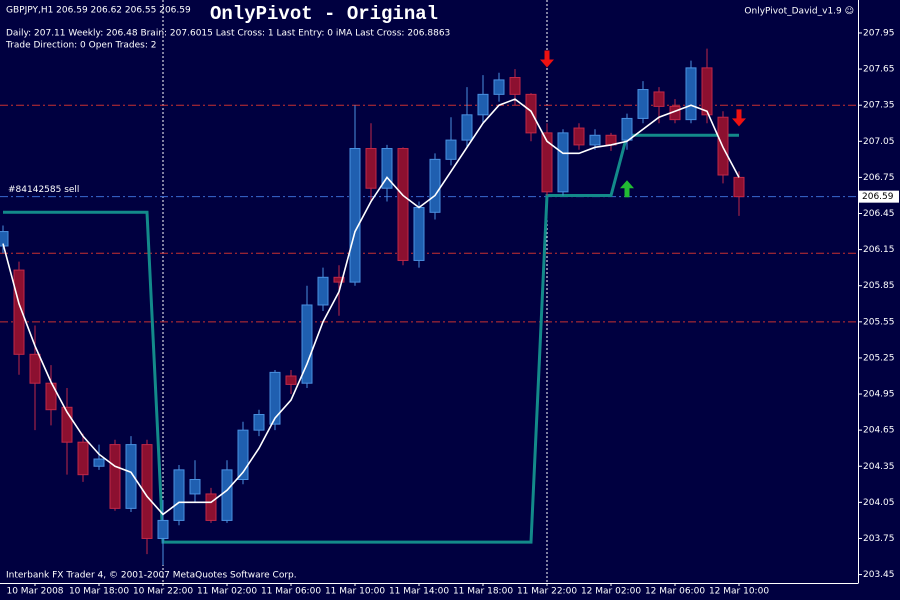  I want to click on y-tick-label: 204.65, so click(879, 431).